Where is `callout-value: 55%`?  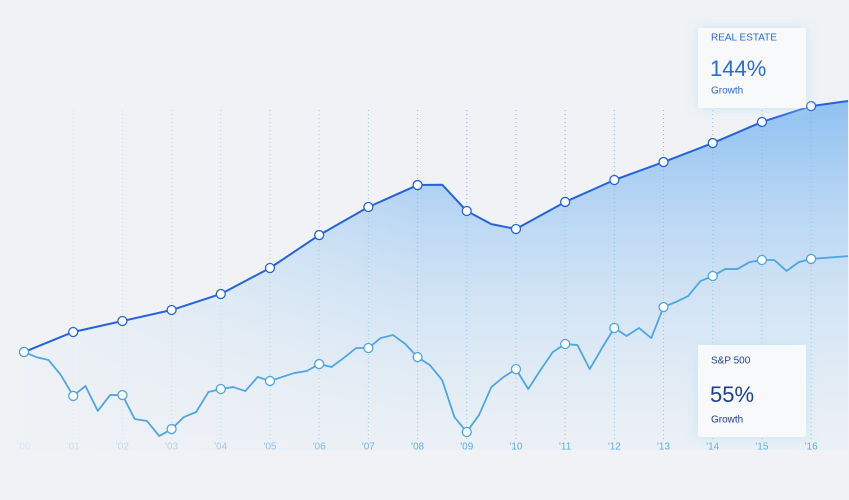 callout-value: 55% is located at coordinates (732, 394).